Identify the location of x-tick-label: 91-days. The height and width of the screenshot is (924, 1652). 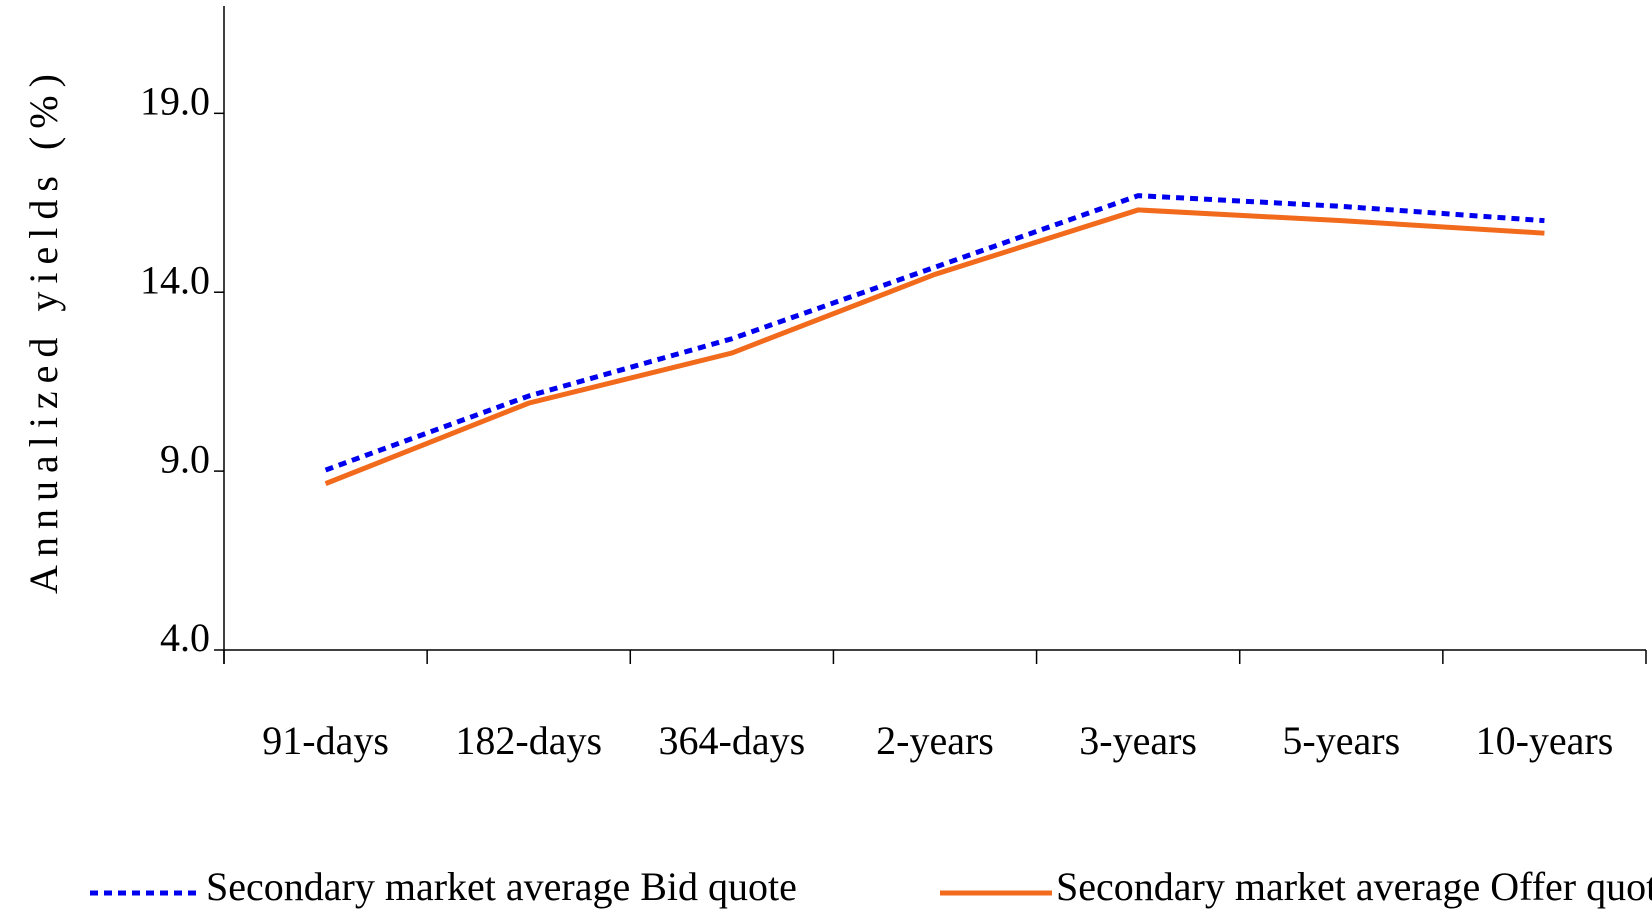
(325, 740).